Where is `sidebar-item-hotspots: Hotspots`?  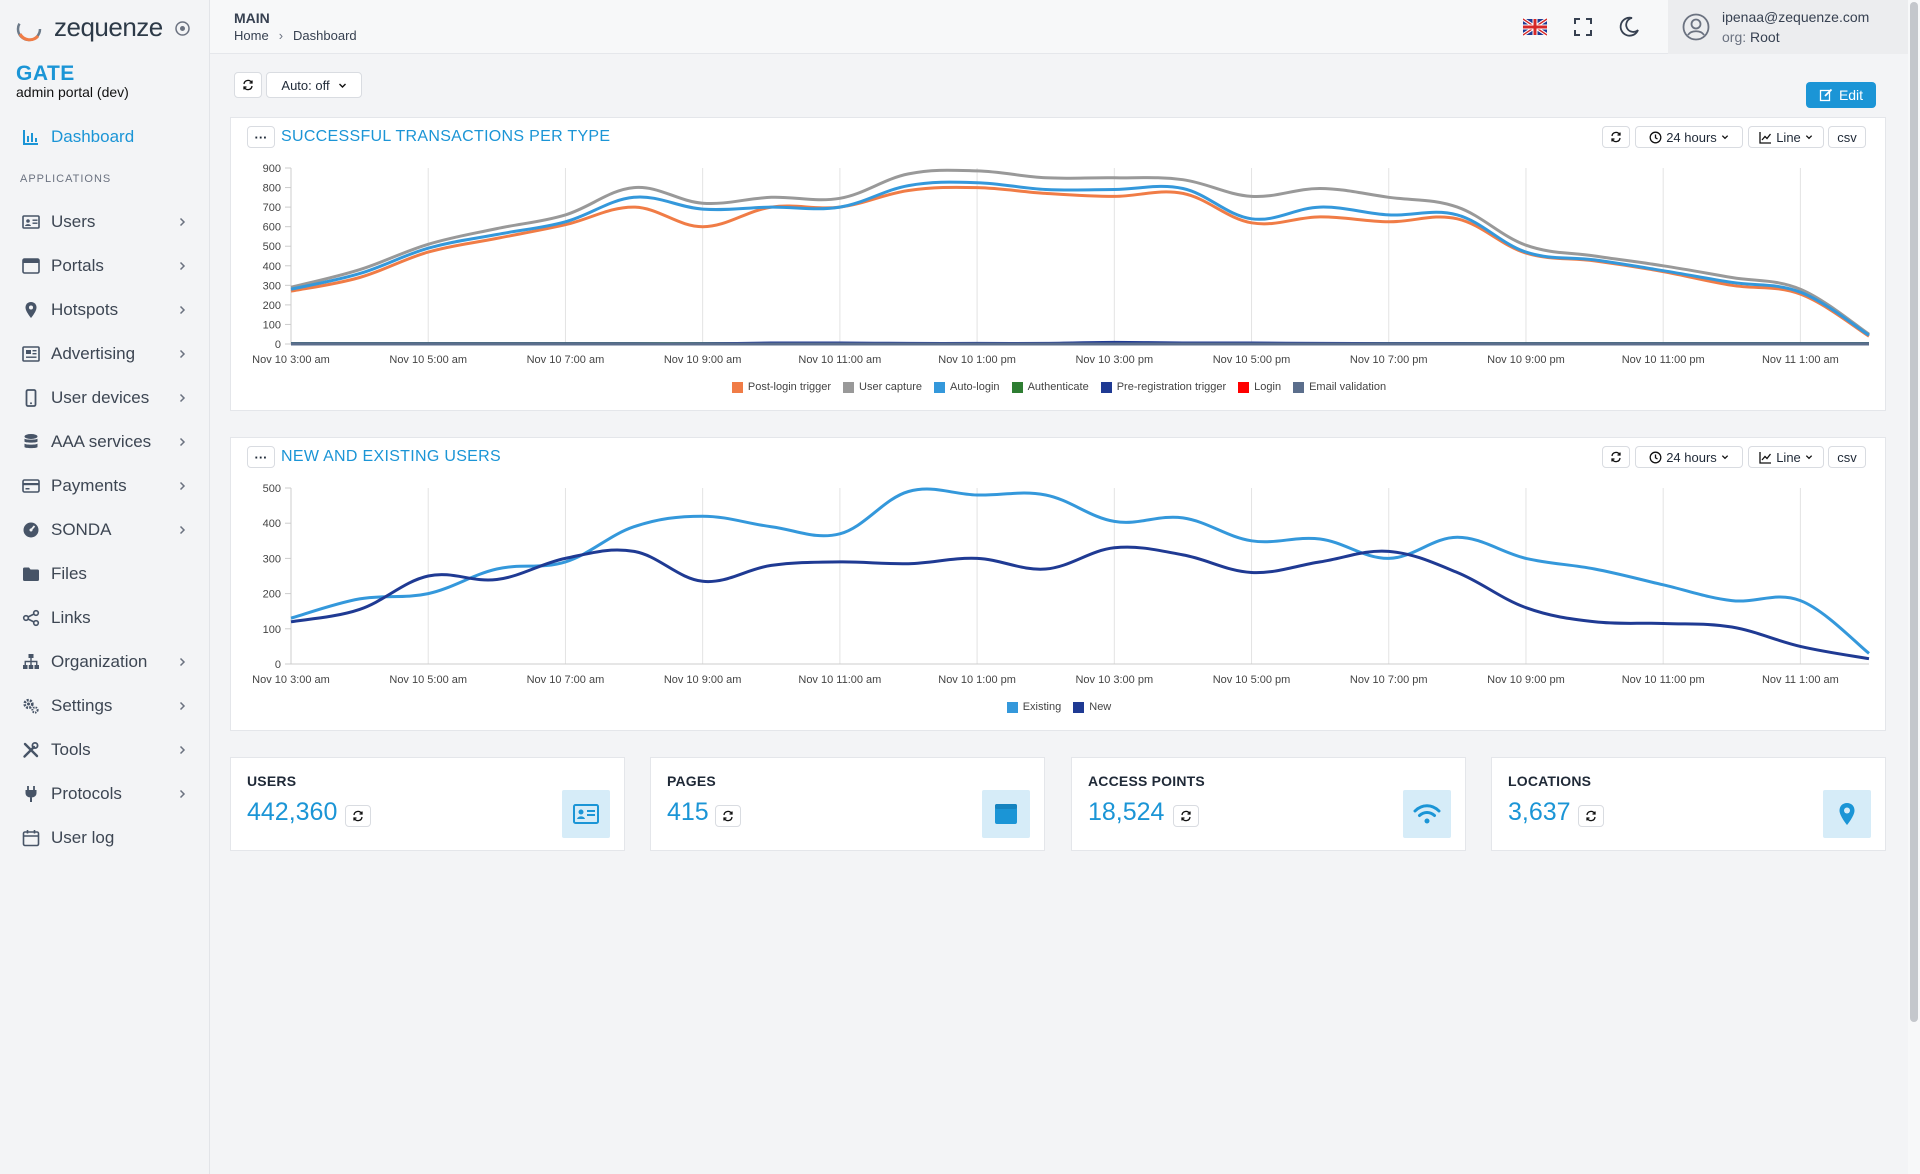 sidebar-item-hotspots: Hotspots is located at coordinates (100, 310).